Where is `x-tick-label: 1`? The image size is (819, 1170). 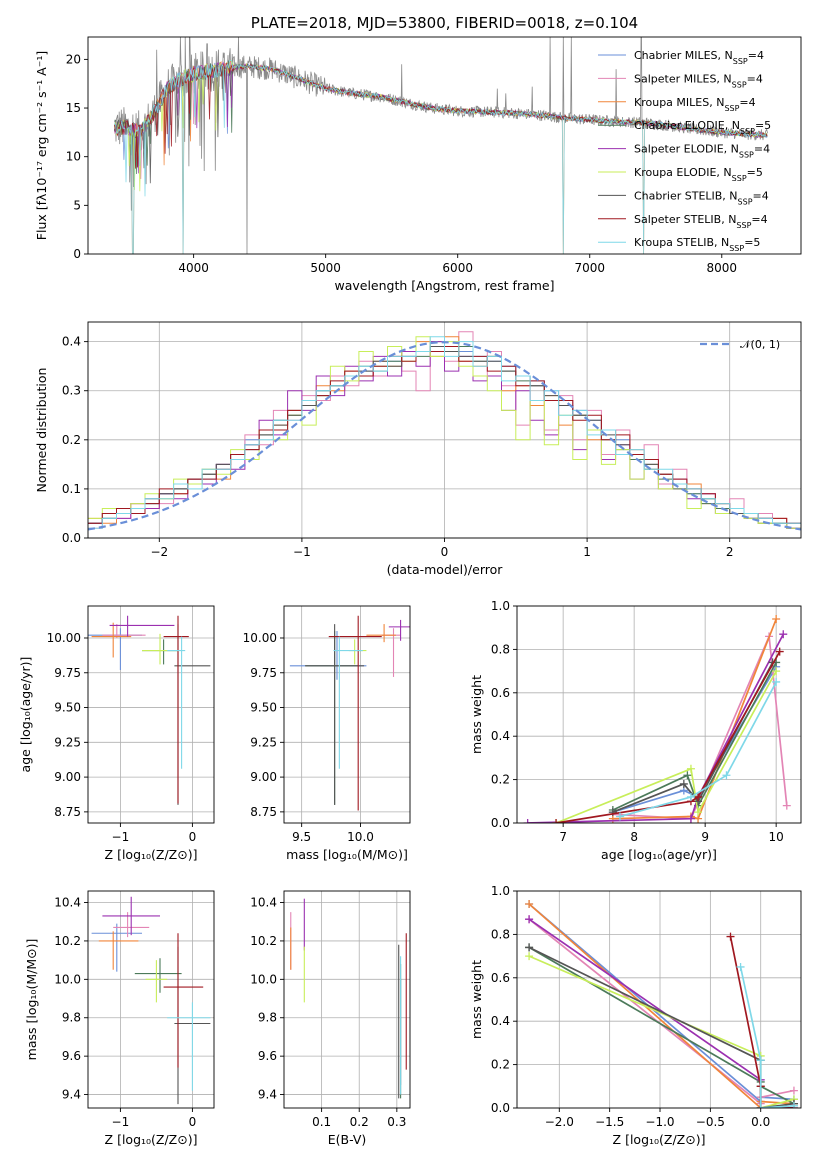 x-tick-label: 1 is located at coordinates (587, 552).